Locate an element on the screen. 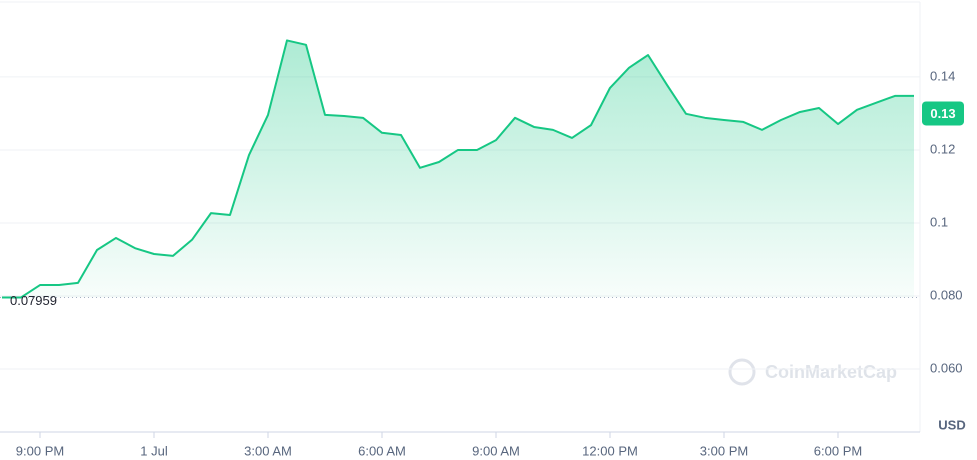  x-tick-label: 1 Jul is located at coordinates (154, 450).